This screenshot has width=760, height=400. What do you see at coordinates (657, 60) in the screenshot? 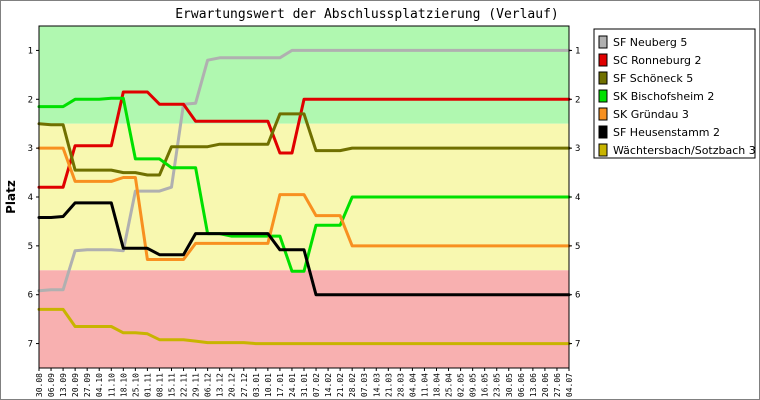
I see `legend-label-1: SC Ronneburg 2` at bounding box center [657, 60].